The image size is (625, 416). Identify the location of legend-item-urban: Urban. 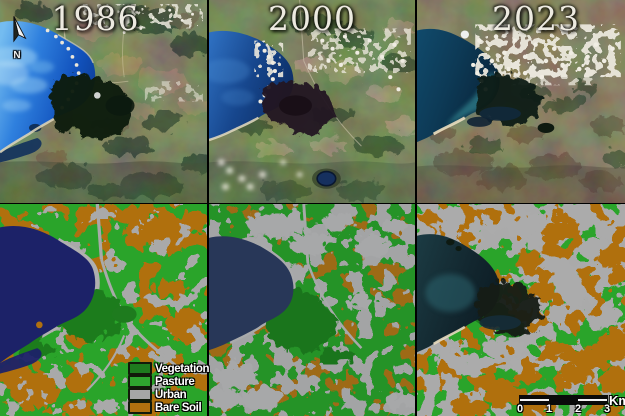
(168, 394).